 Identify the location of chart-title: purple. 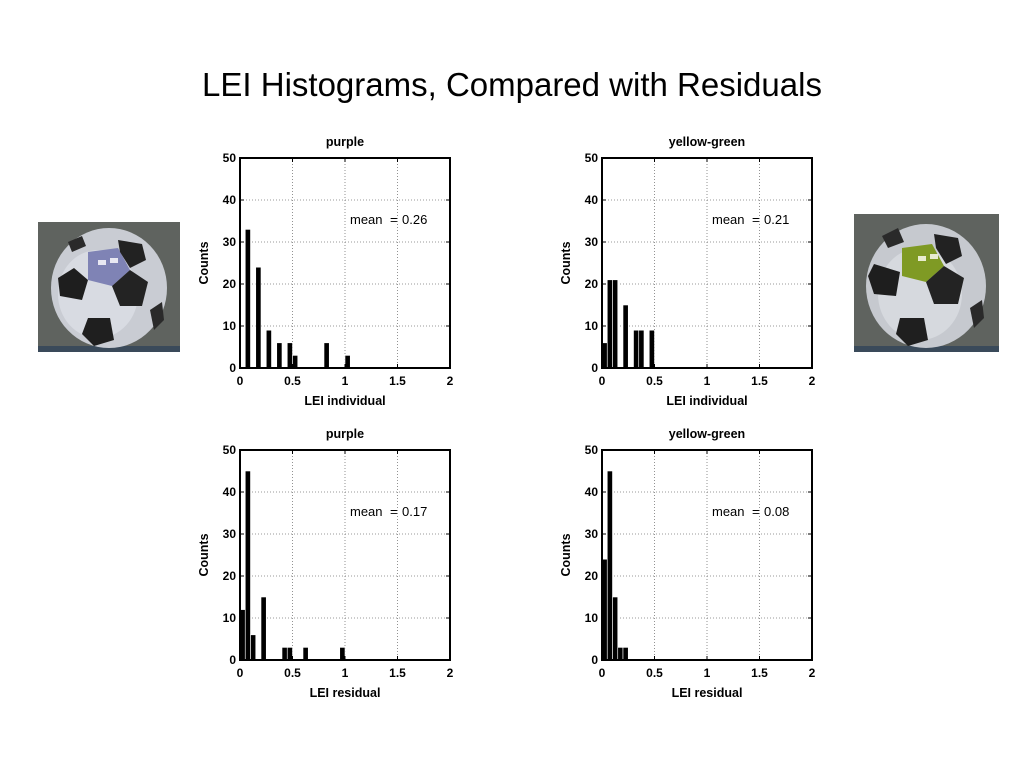
(345, 434).